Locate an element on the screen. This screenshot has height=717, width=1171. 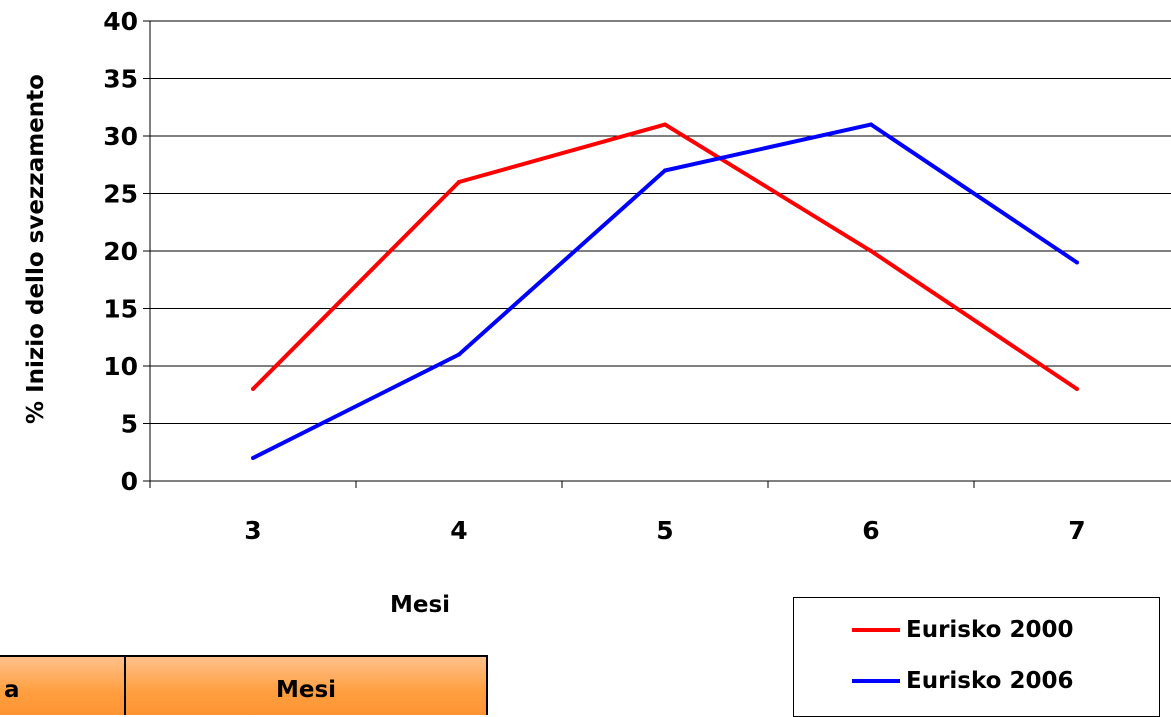
legend-item-eurisko-2000: Eurisko 2000 is located at coordinates (963, 630).